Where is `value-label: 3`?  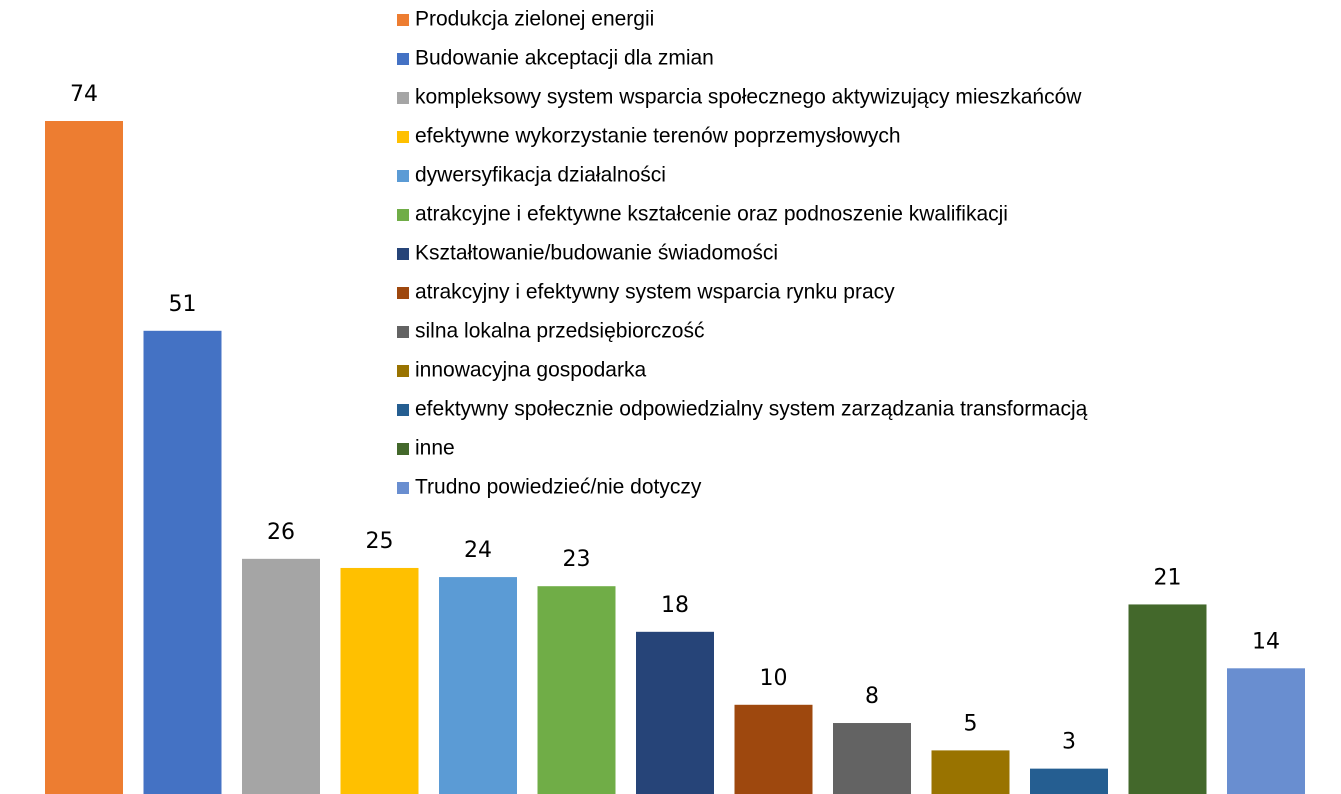 value-label: 3 is located at coordinates (1069, 742).